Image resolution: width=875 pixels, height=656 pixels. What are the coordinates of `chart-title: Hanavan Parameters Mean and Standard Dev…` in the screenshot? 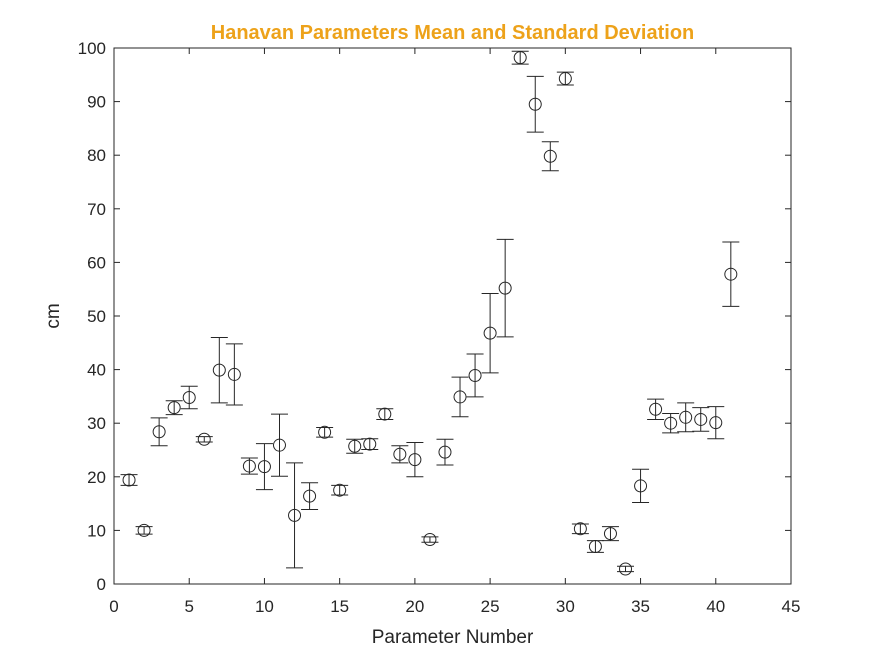 It's located at (453, 33).